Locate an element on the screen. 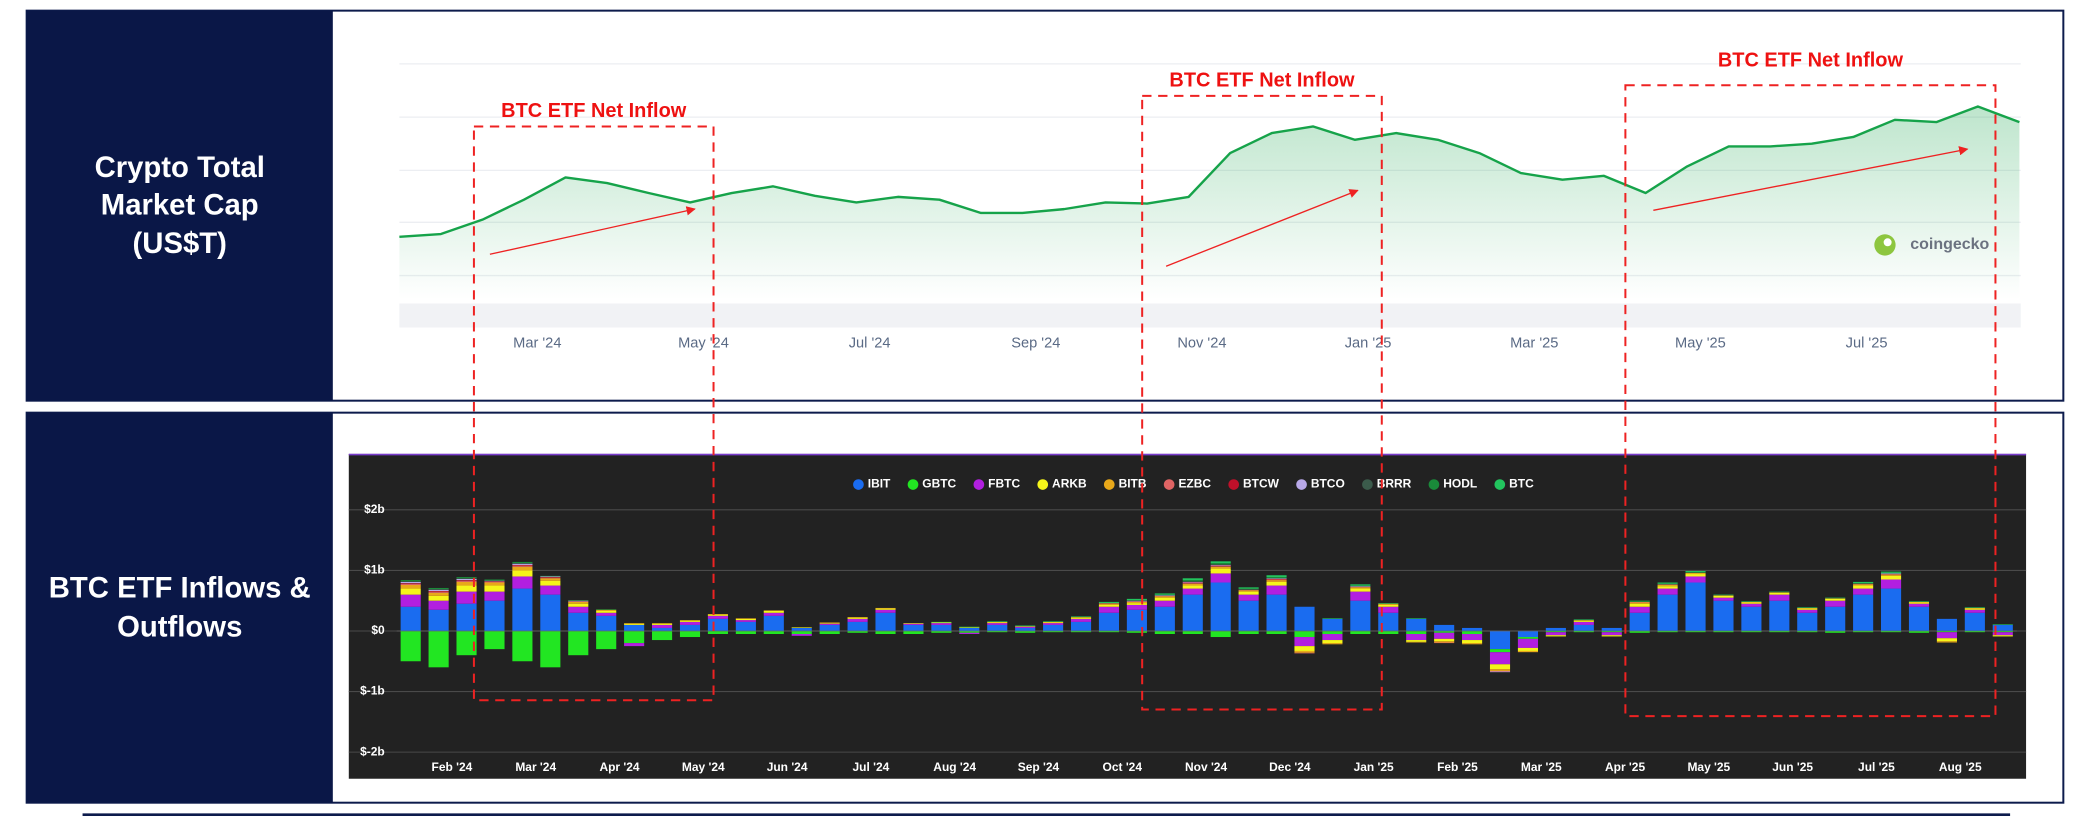 The height and width of the screenshot is (820, 2086). y-tick-label: $0 is located at coordinates (378, 630).